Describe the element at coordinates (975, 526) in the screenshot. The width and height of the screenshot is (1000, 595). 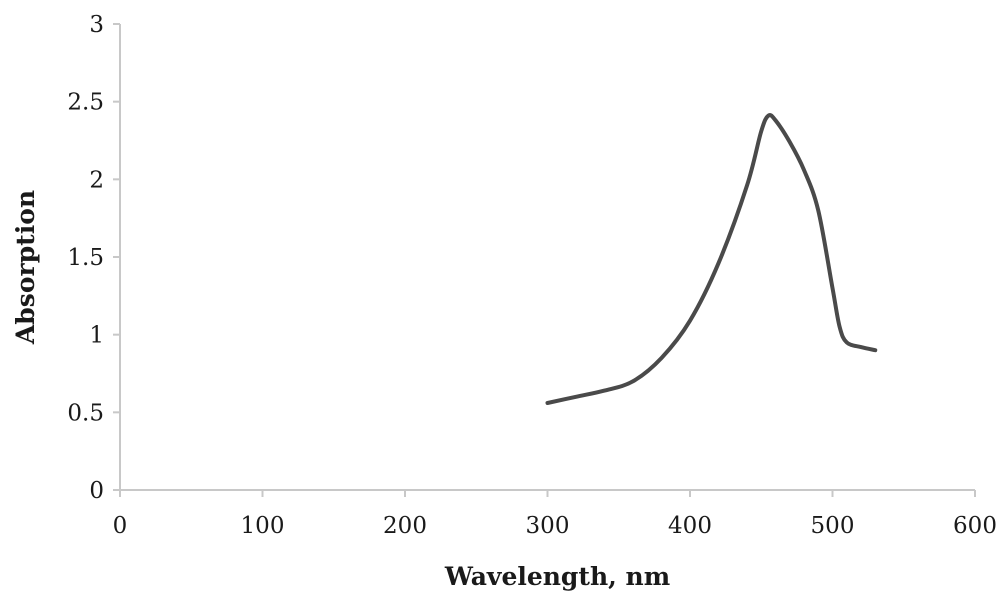
I see `x-tick-label: 600` at that location.